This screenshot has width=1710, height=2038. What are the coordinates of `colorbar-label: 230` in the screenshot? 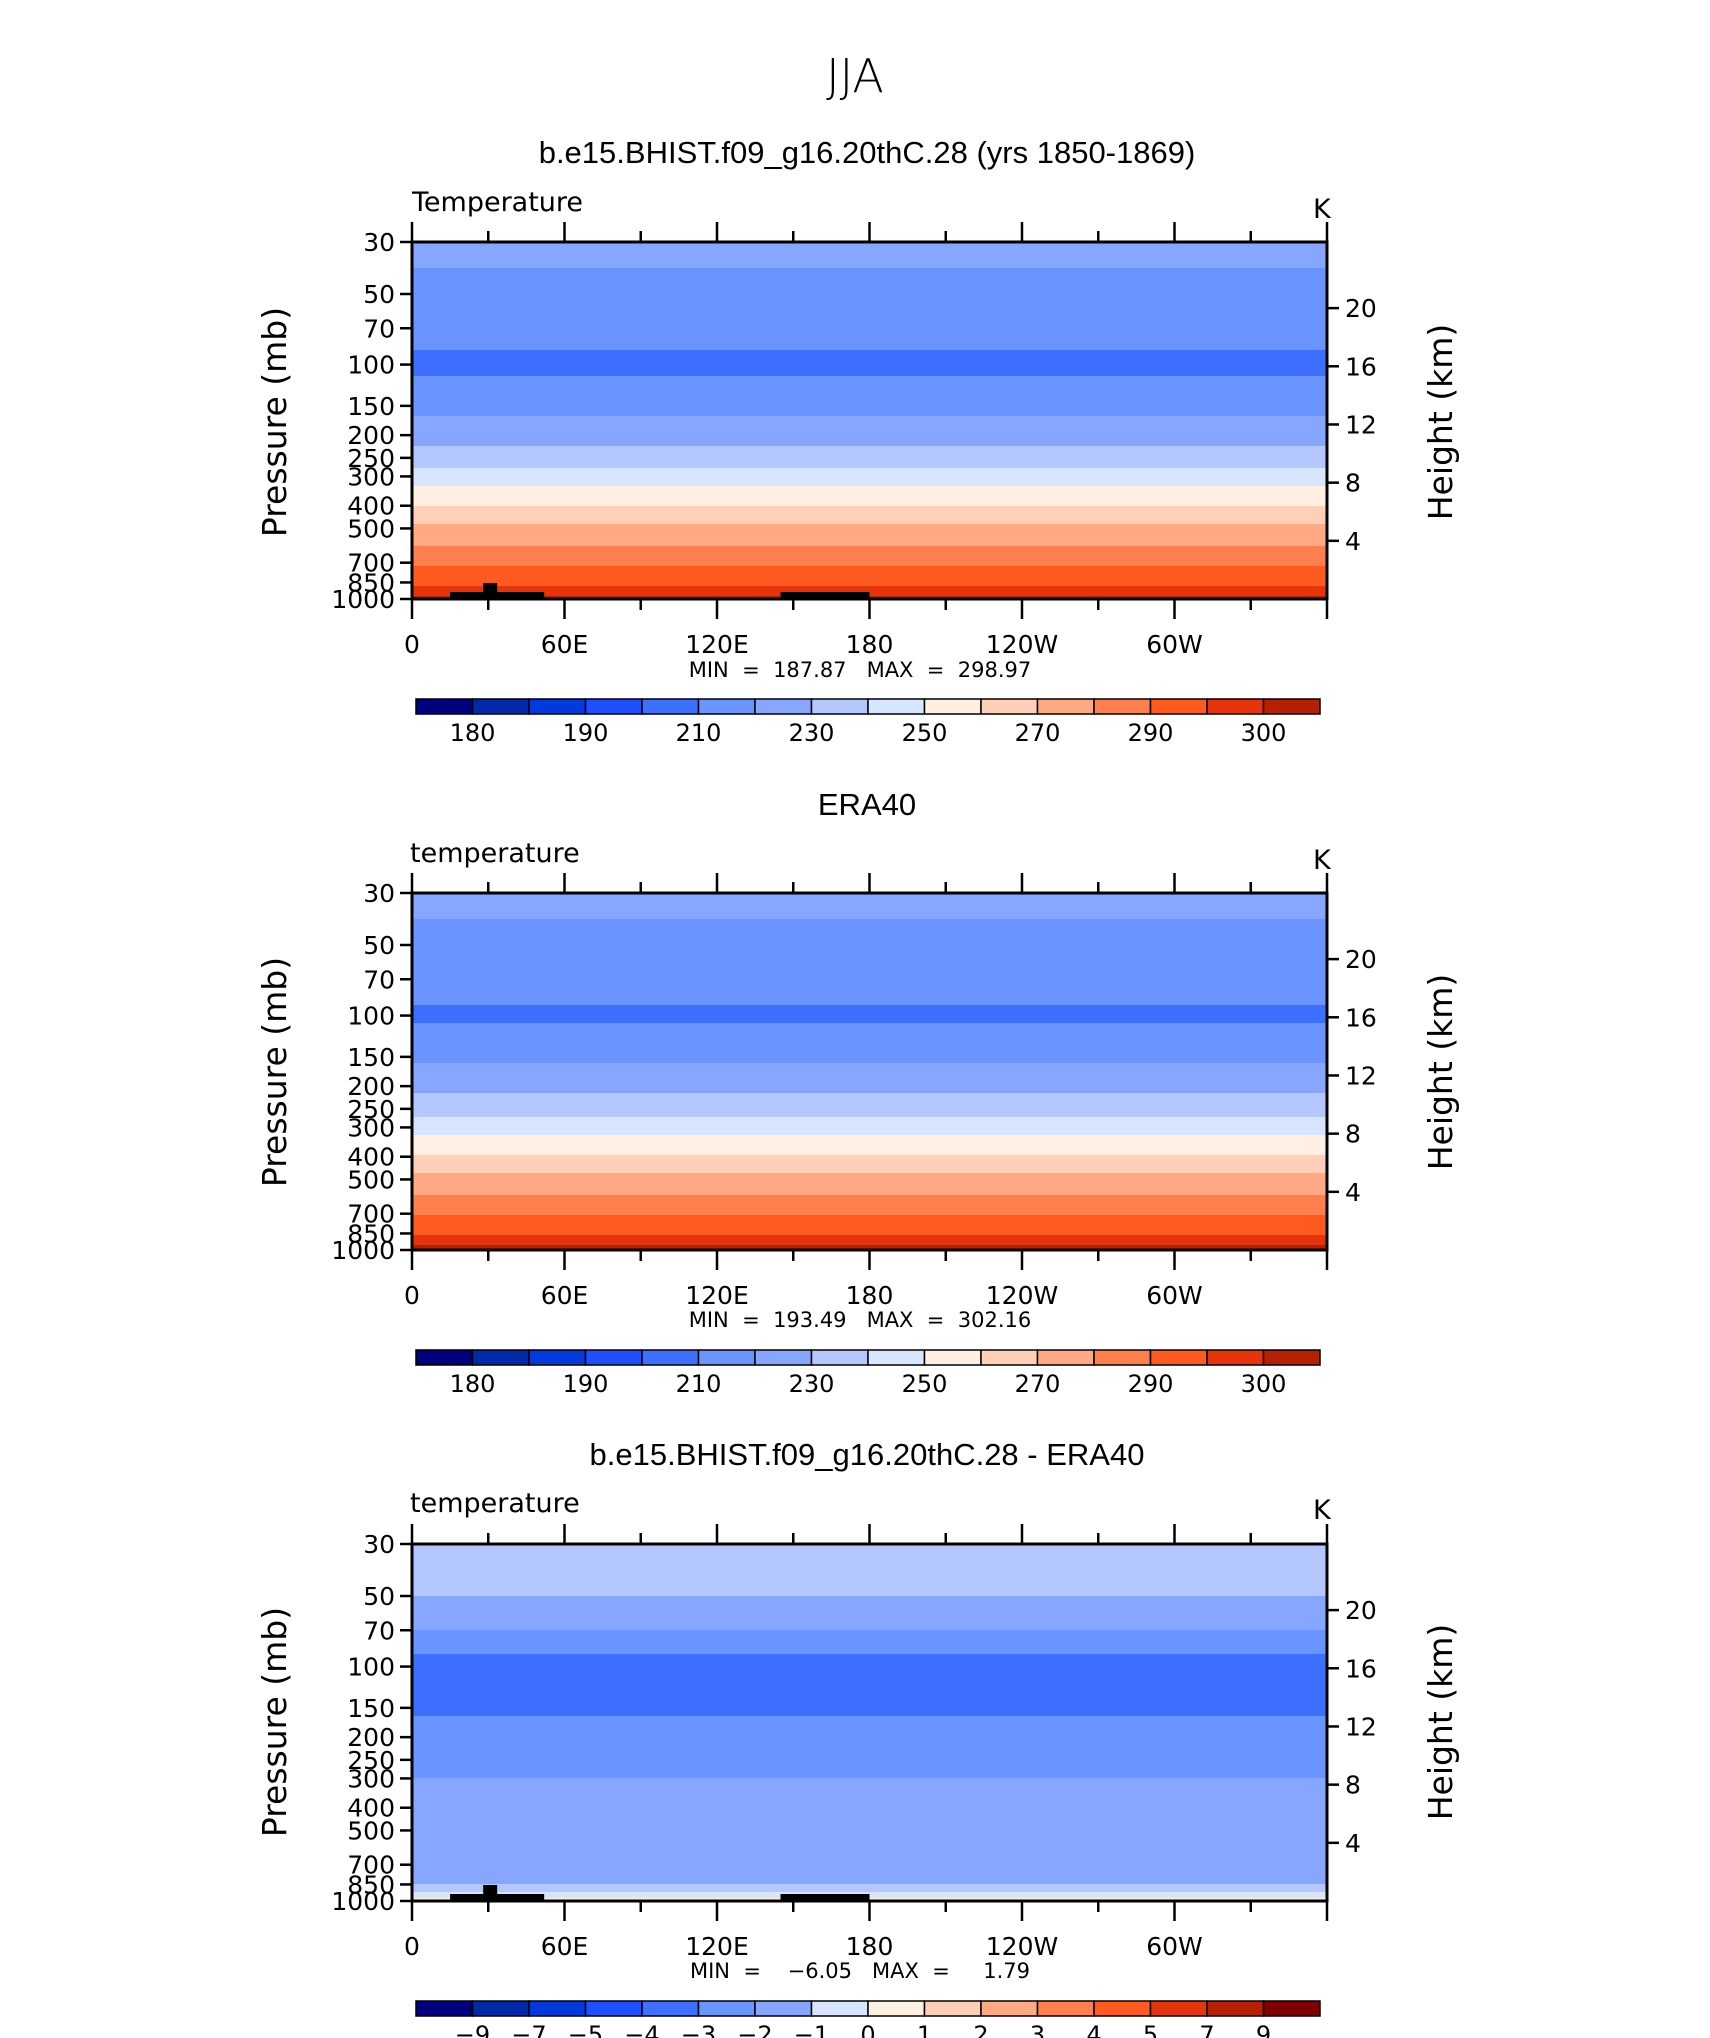 It's located at (812, 733).